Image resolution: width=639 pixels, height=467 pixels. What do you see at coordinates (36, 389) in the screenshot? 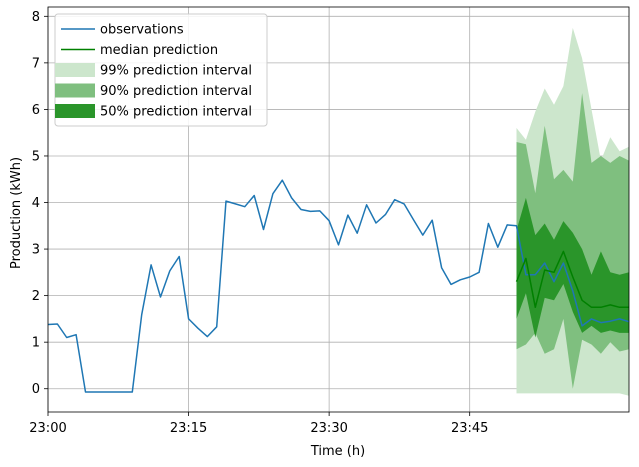
I see `y-tick-label: 0` at bounding box center [36, 389].